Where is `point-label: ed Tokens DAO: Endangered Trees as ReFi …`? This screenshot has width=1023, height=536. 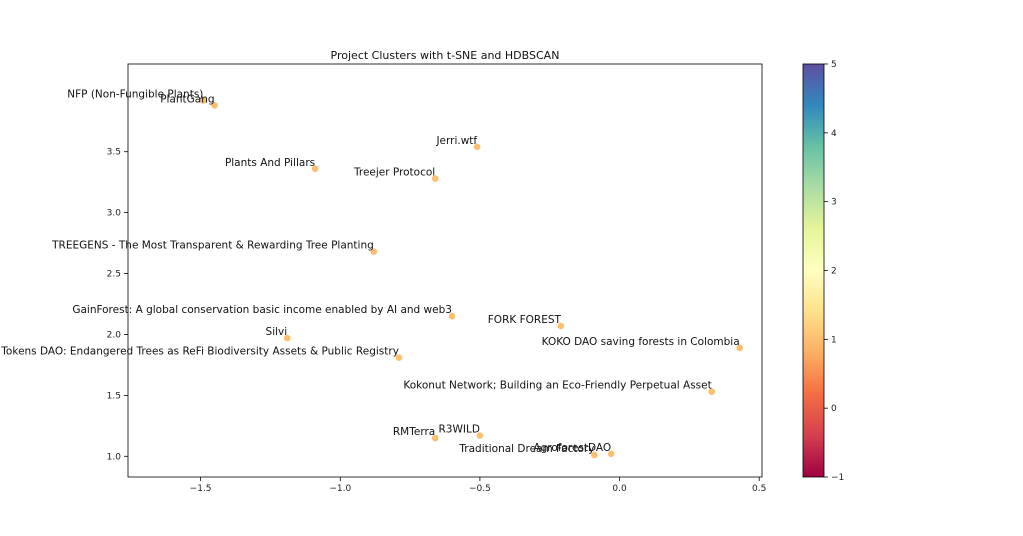 point-label: ed Tokens DAO: Endangered Trees as ReFi … is located at coordinates (199, 352).